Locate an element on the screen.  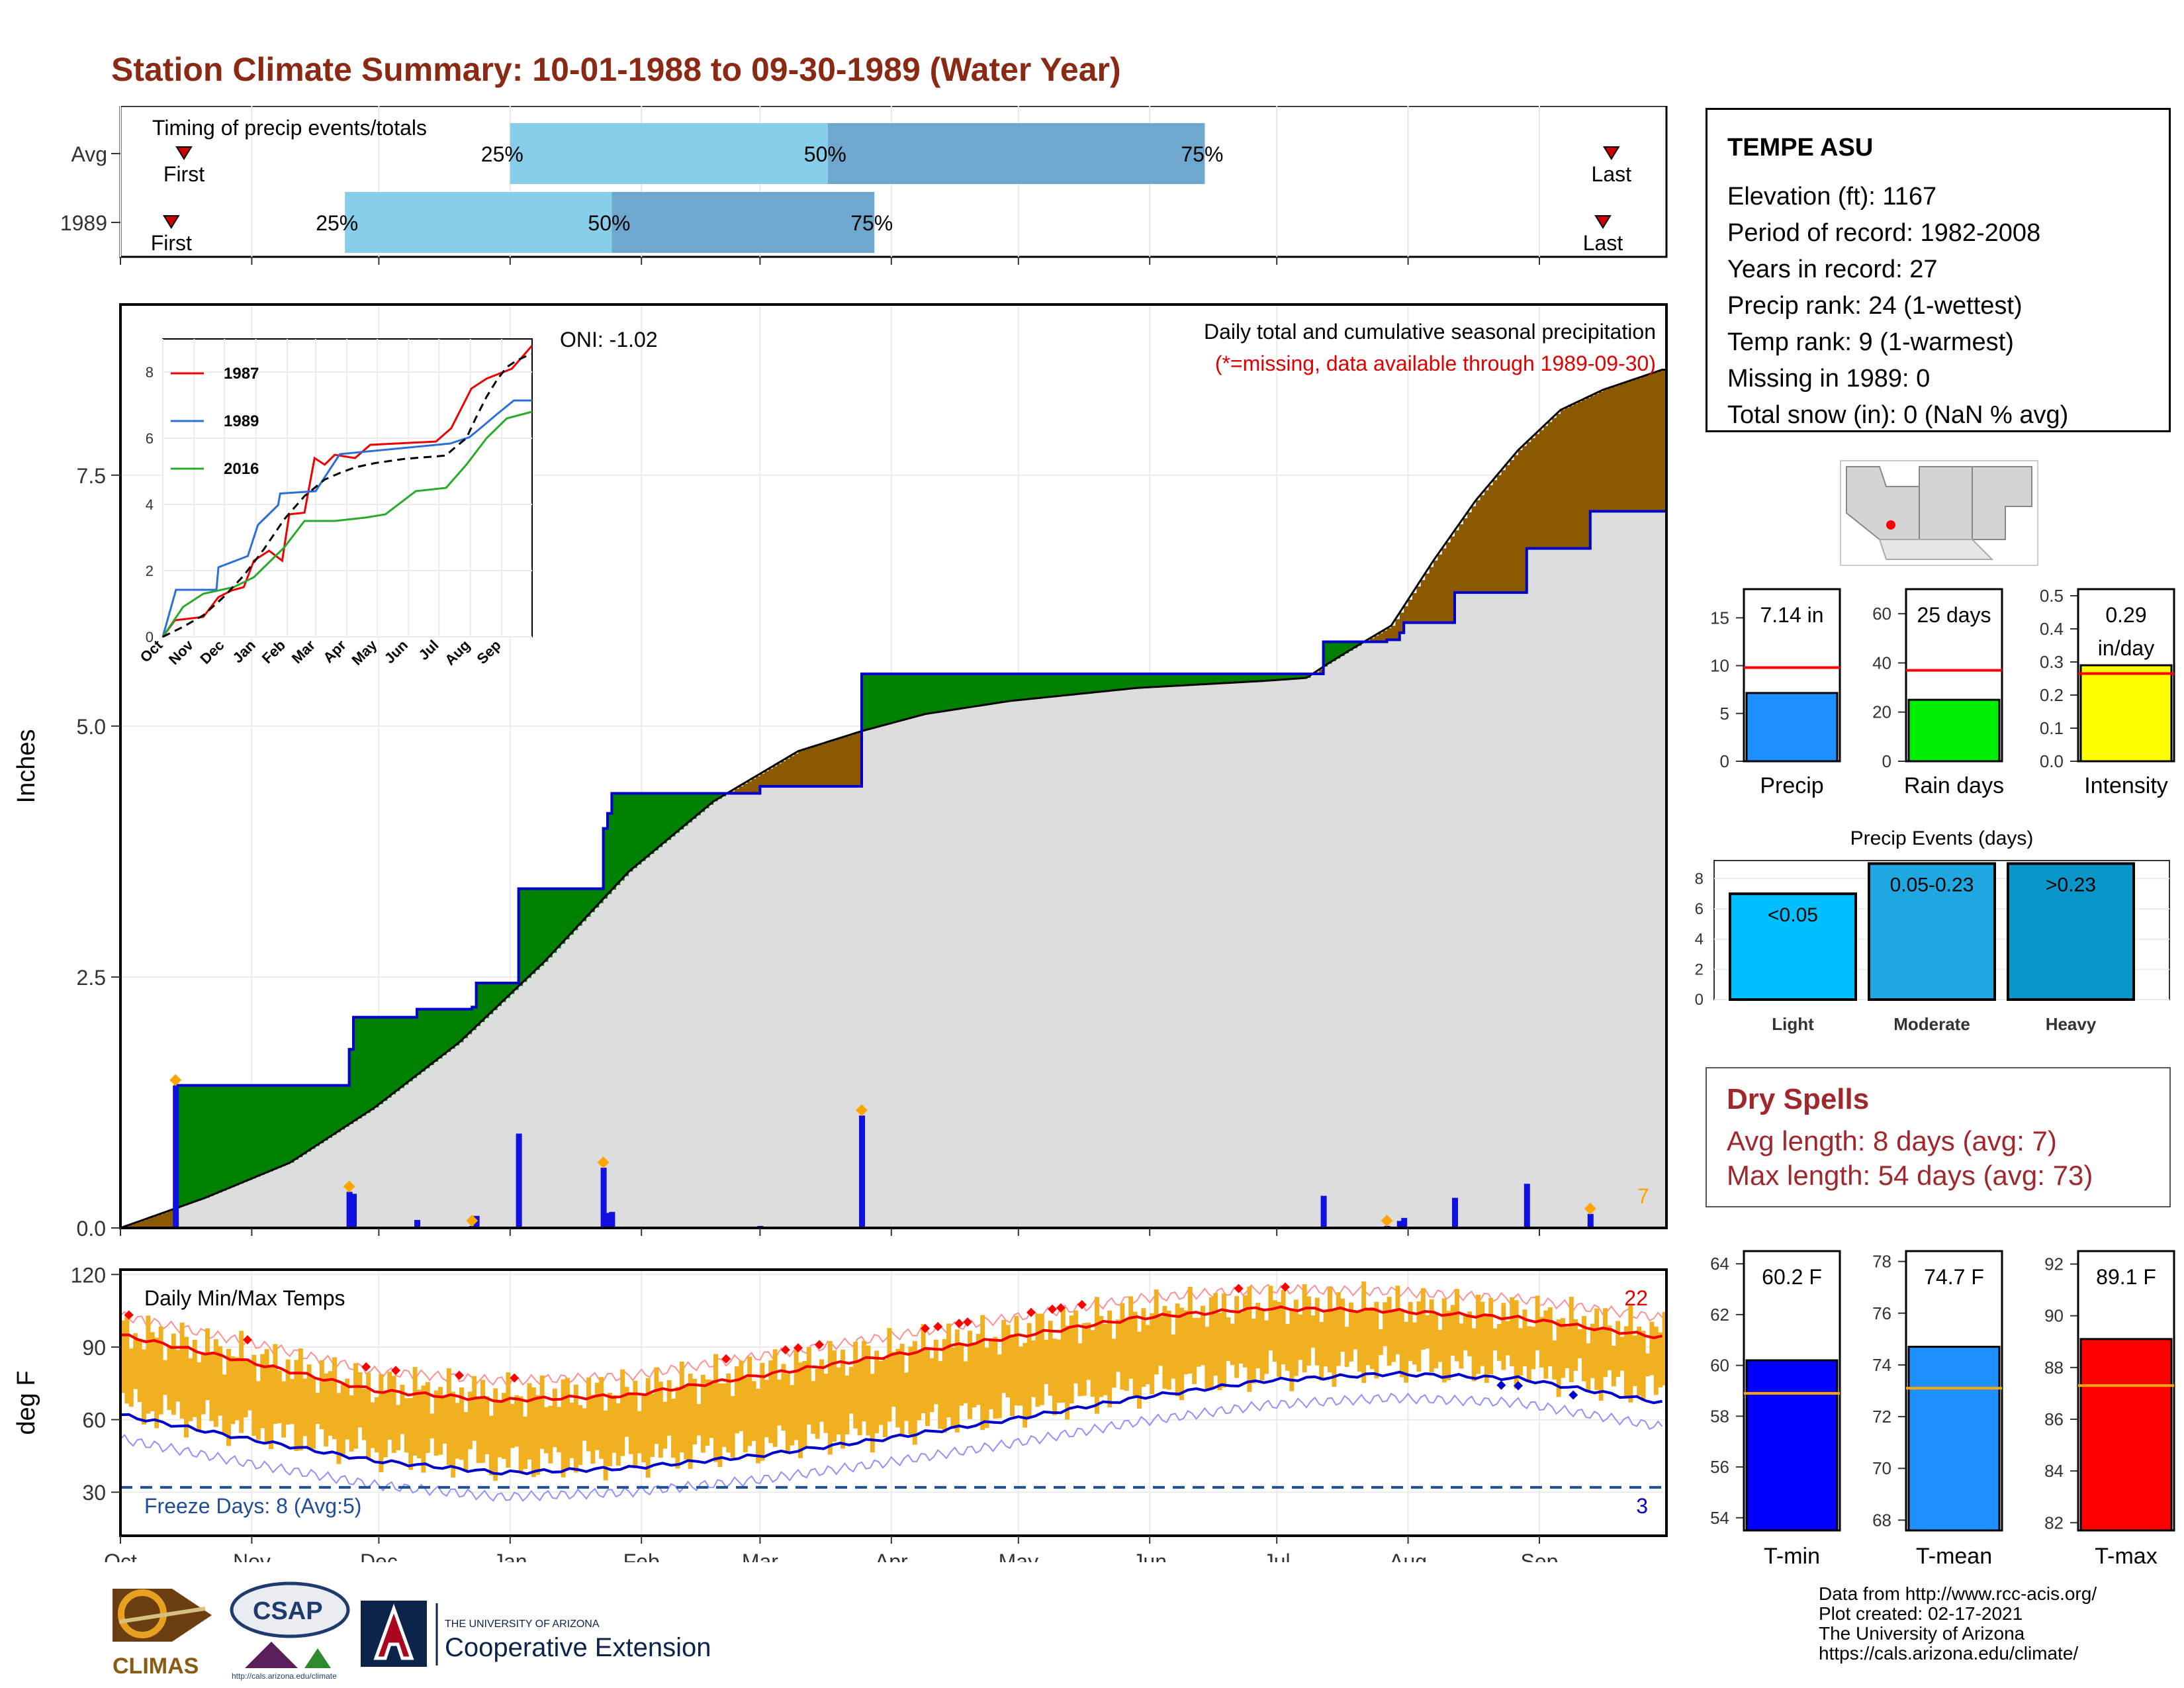
station-info-line: Missing in 1989: 0 is located at coordinates (1829, 379).